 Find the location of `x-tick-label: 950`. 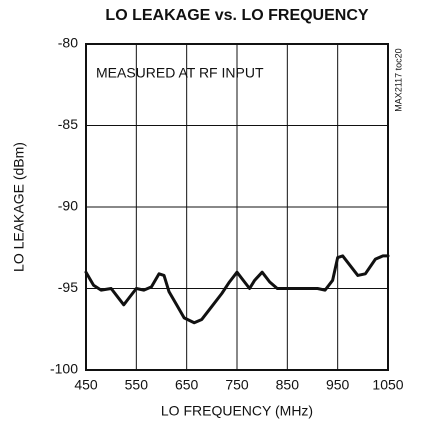

x-tick-label: 950 is located at coordinates (338, 385).